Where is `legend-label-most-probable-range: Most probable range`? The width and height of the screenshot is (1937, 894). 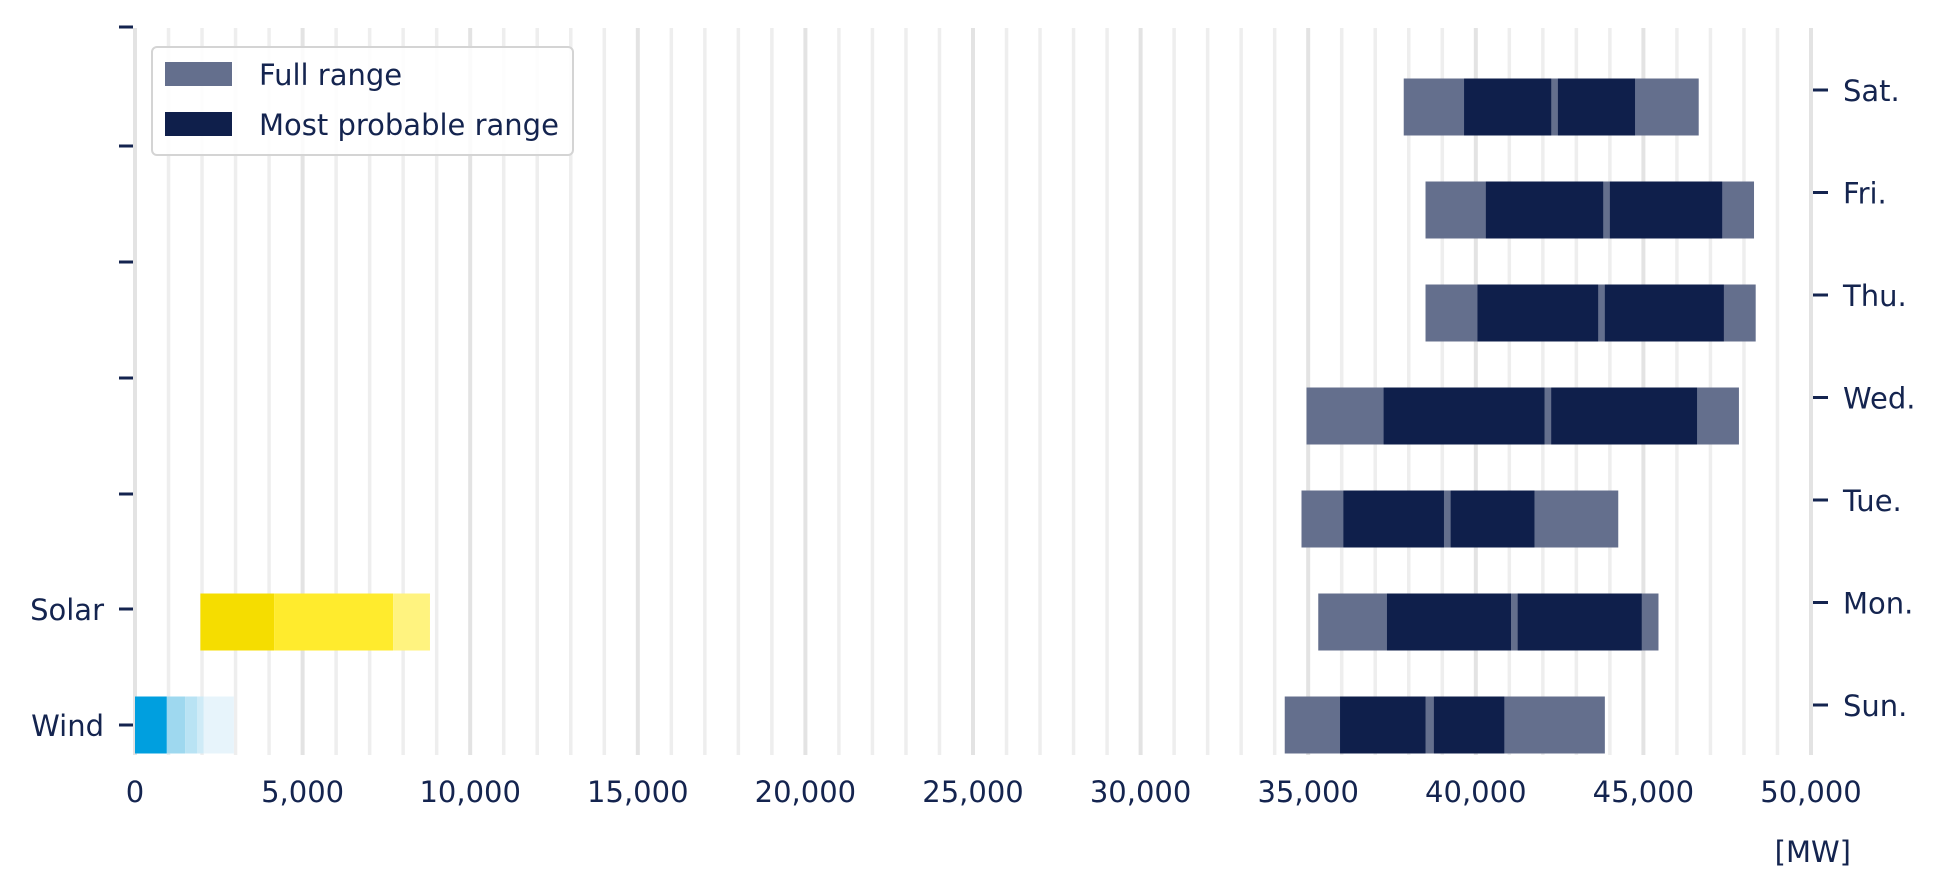 legend-label-most-probable-range: Most probable range is located at coordinates (409, 125).